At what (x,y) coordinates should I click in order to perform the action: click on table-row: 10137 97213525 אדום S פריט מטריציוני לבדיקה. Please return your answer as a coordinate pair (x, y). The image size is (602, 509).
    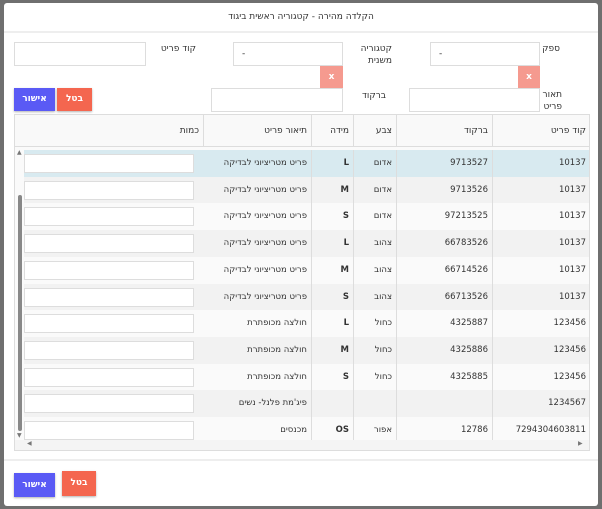
    Looking at the image, I should click on (306, 217).